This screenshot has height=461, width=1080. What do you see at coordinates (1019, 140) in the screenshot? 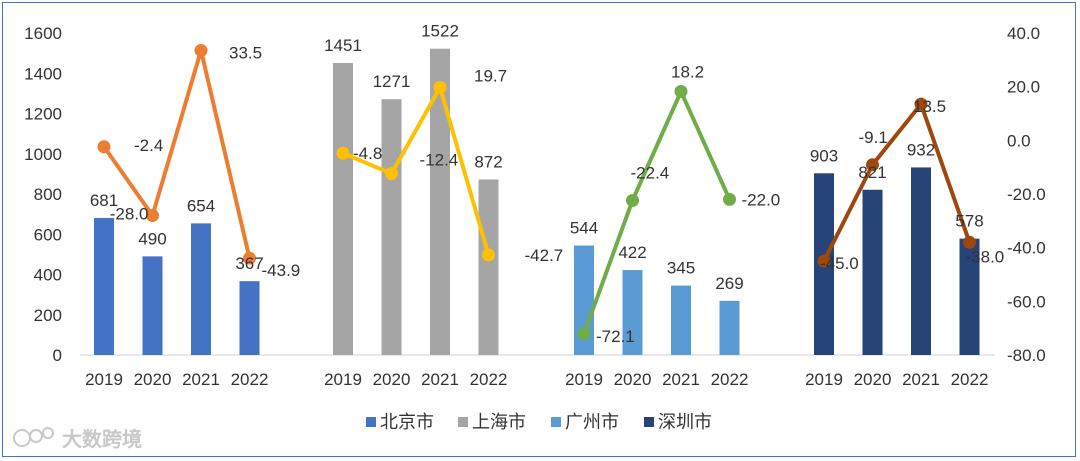
I see `right-axis-tick: 0.0` at bounding box center [1019, 140].